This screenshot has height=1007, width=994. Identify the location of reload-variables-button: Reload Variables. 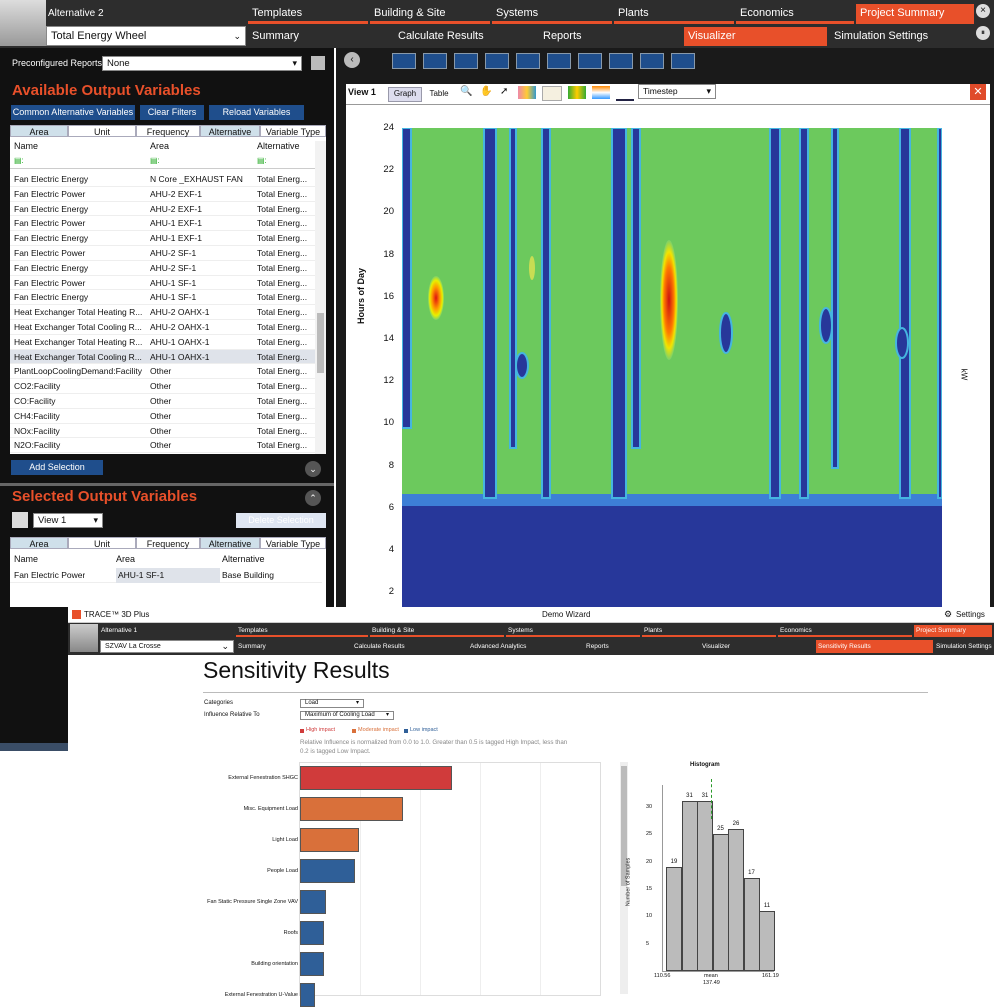
(256, 112).